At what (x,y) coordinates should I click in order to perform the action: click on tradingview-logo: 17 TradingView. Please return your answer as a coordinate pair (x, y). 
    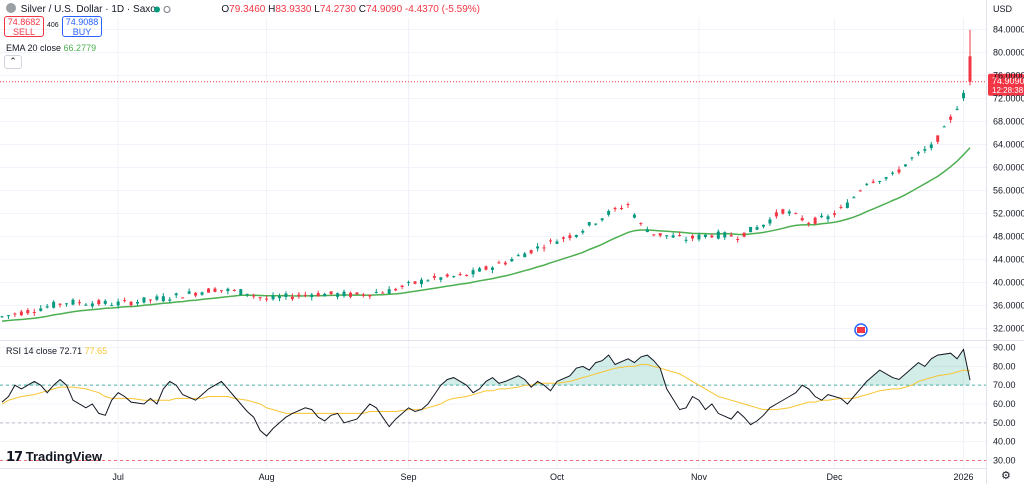
    Looking at the image, I should click on (54, 457).